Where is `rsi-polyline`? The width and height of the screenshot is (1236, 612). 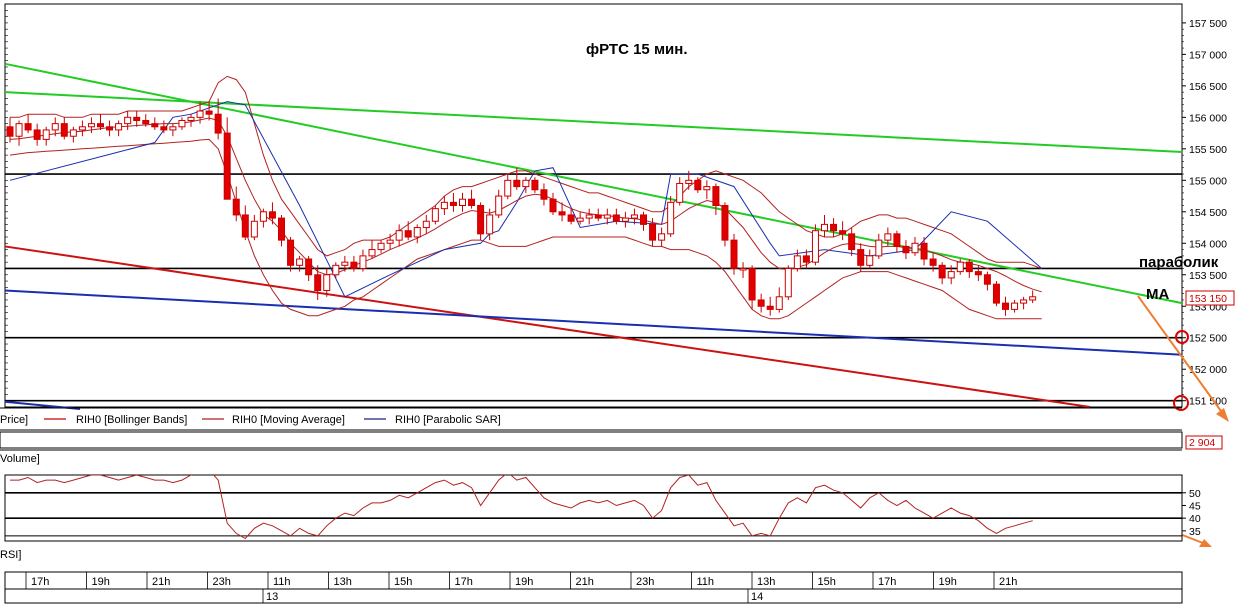
rsi-polyline is located at coordinates (521, 507).